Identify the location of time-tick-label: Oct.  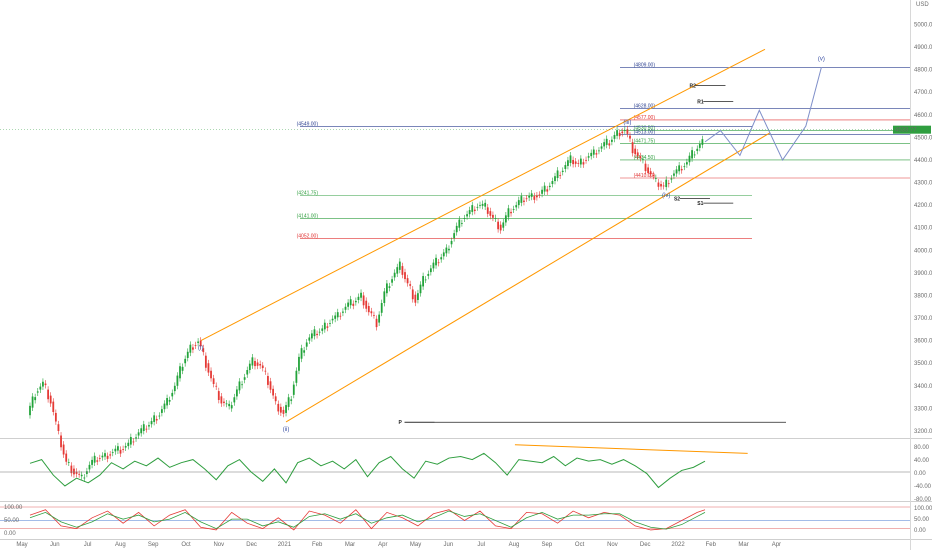
(186, 545).